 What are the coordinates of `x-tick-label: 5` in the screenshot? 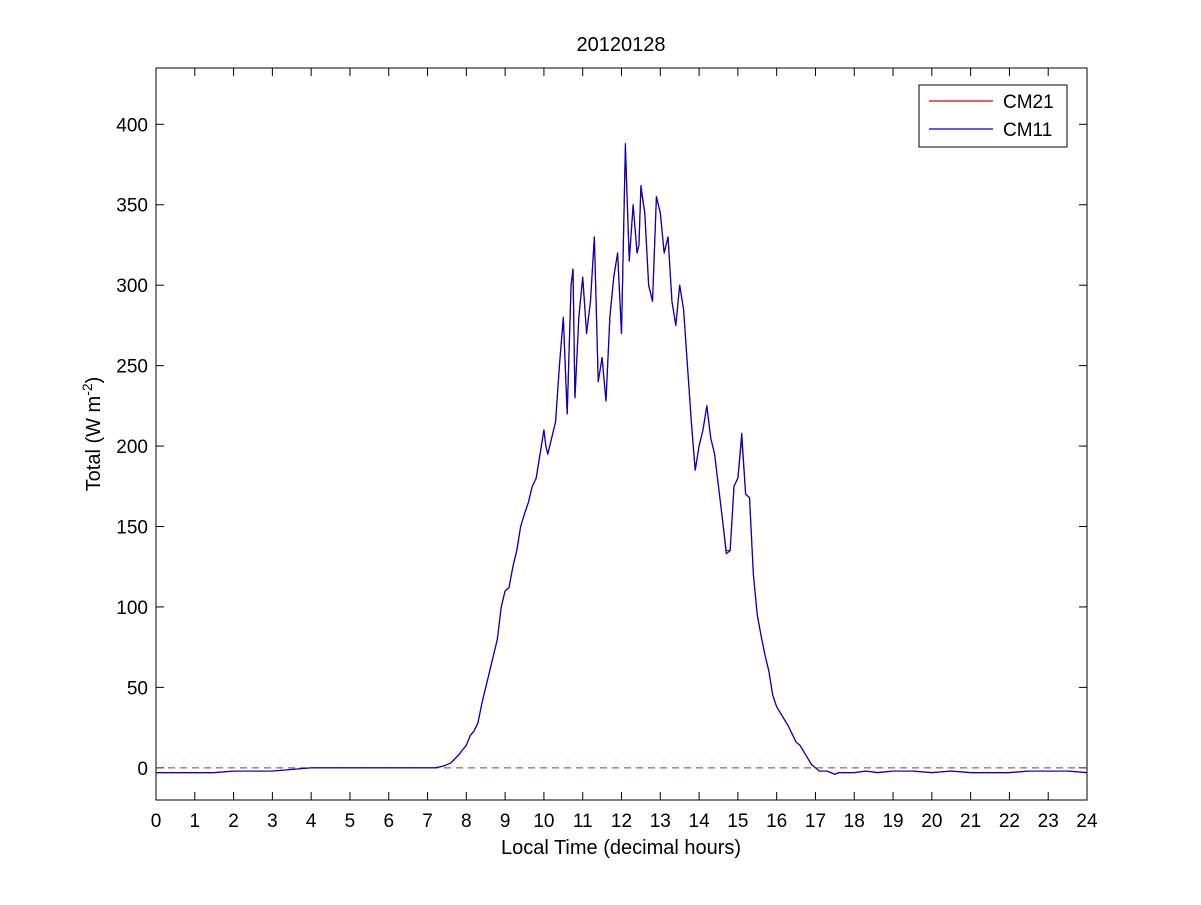 It's located at (350, 821).